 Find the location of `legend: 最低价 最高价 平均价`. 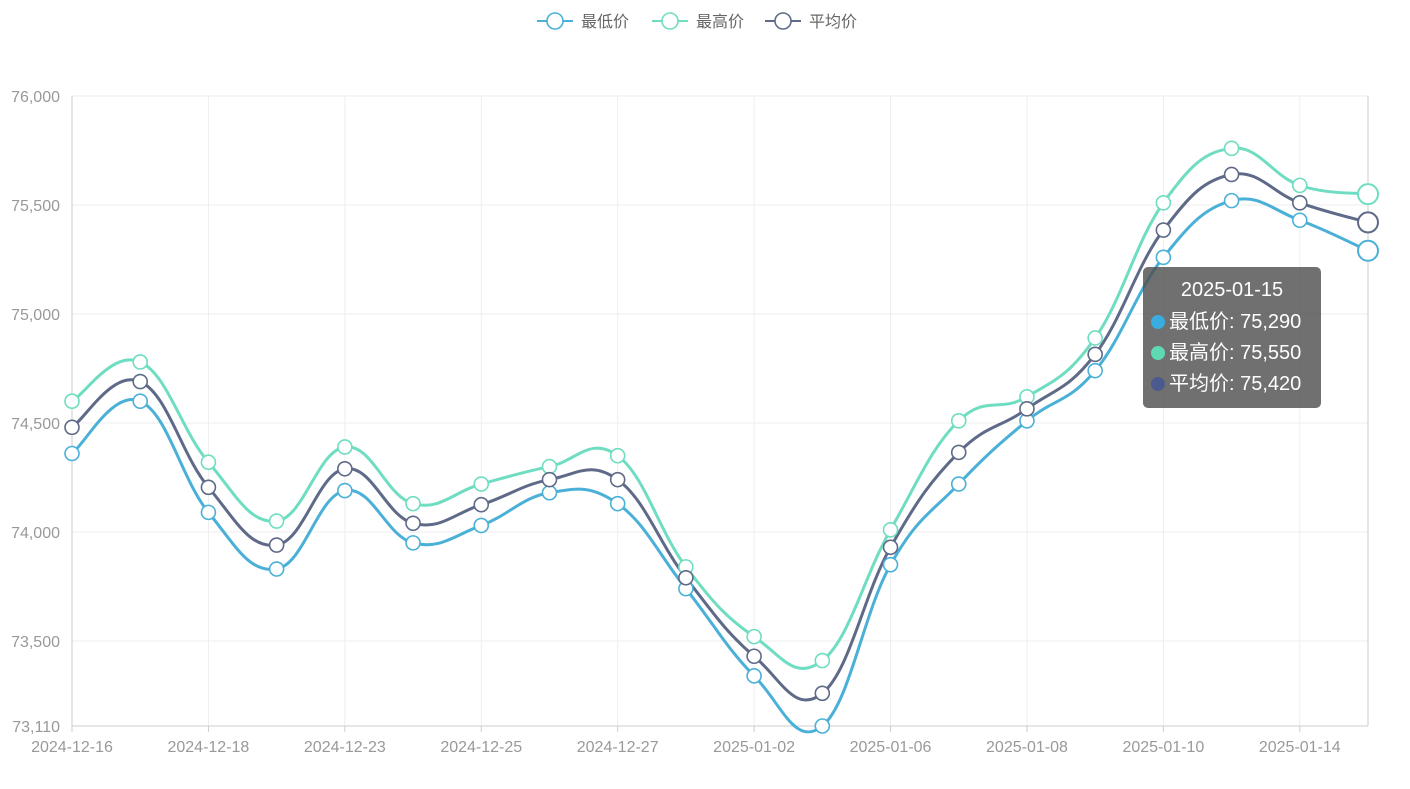

legend: 最低价 最高价 平均价 is located at coordinates (697, 21).